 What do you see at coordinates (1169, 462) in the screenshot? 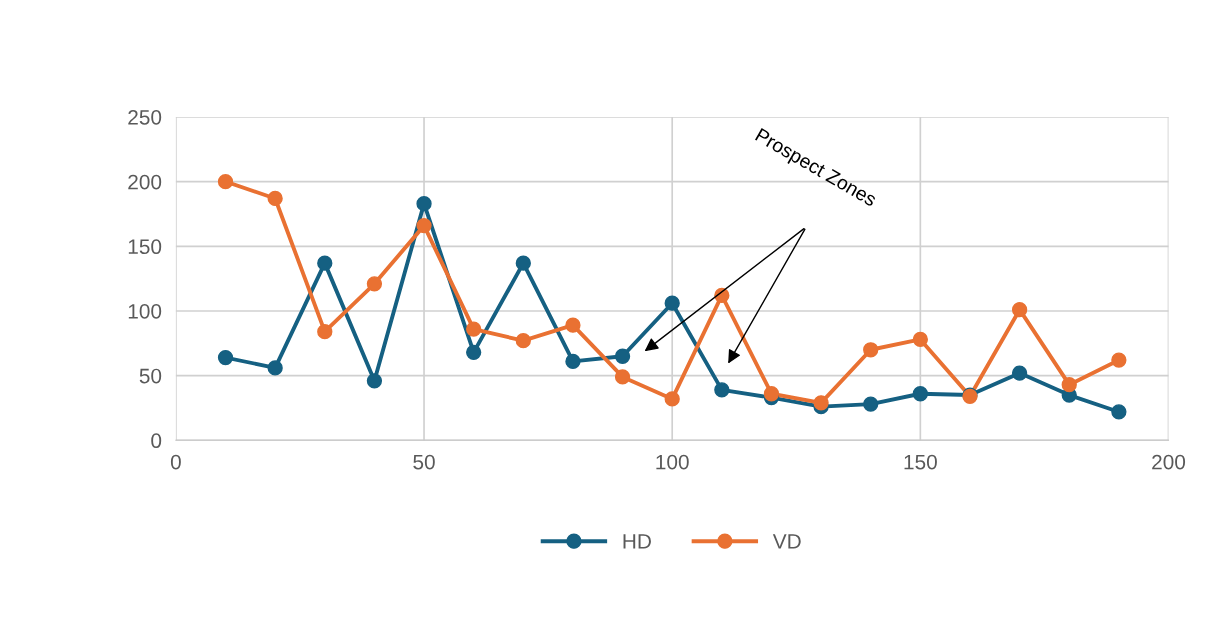
I see `x-tick-label: 200` at bounding box center [1169, 462].